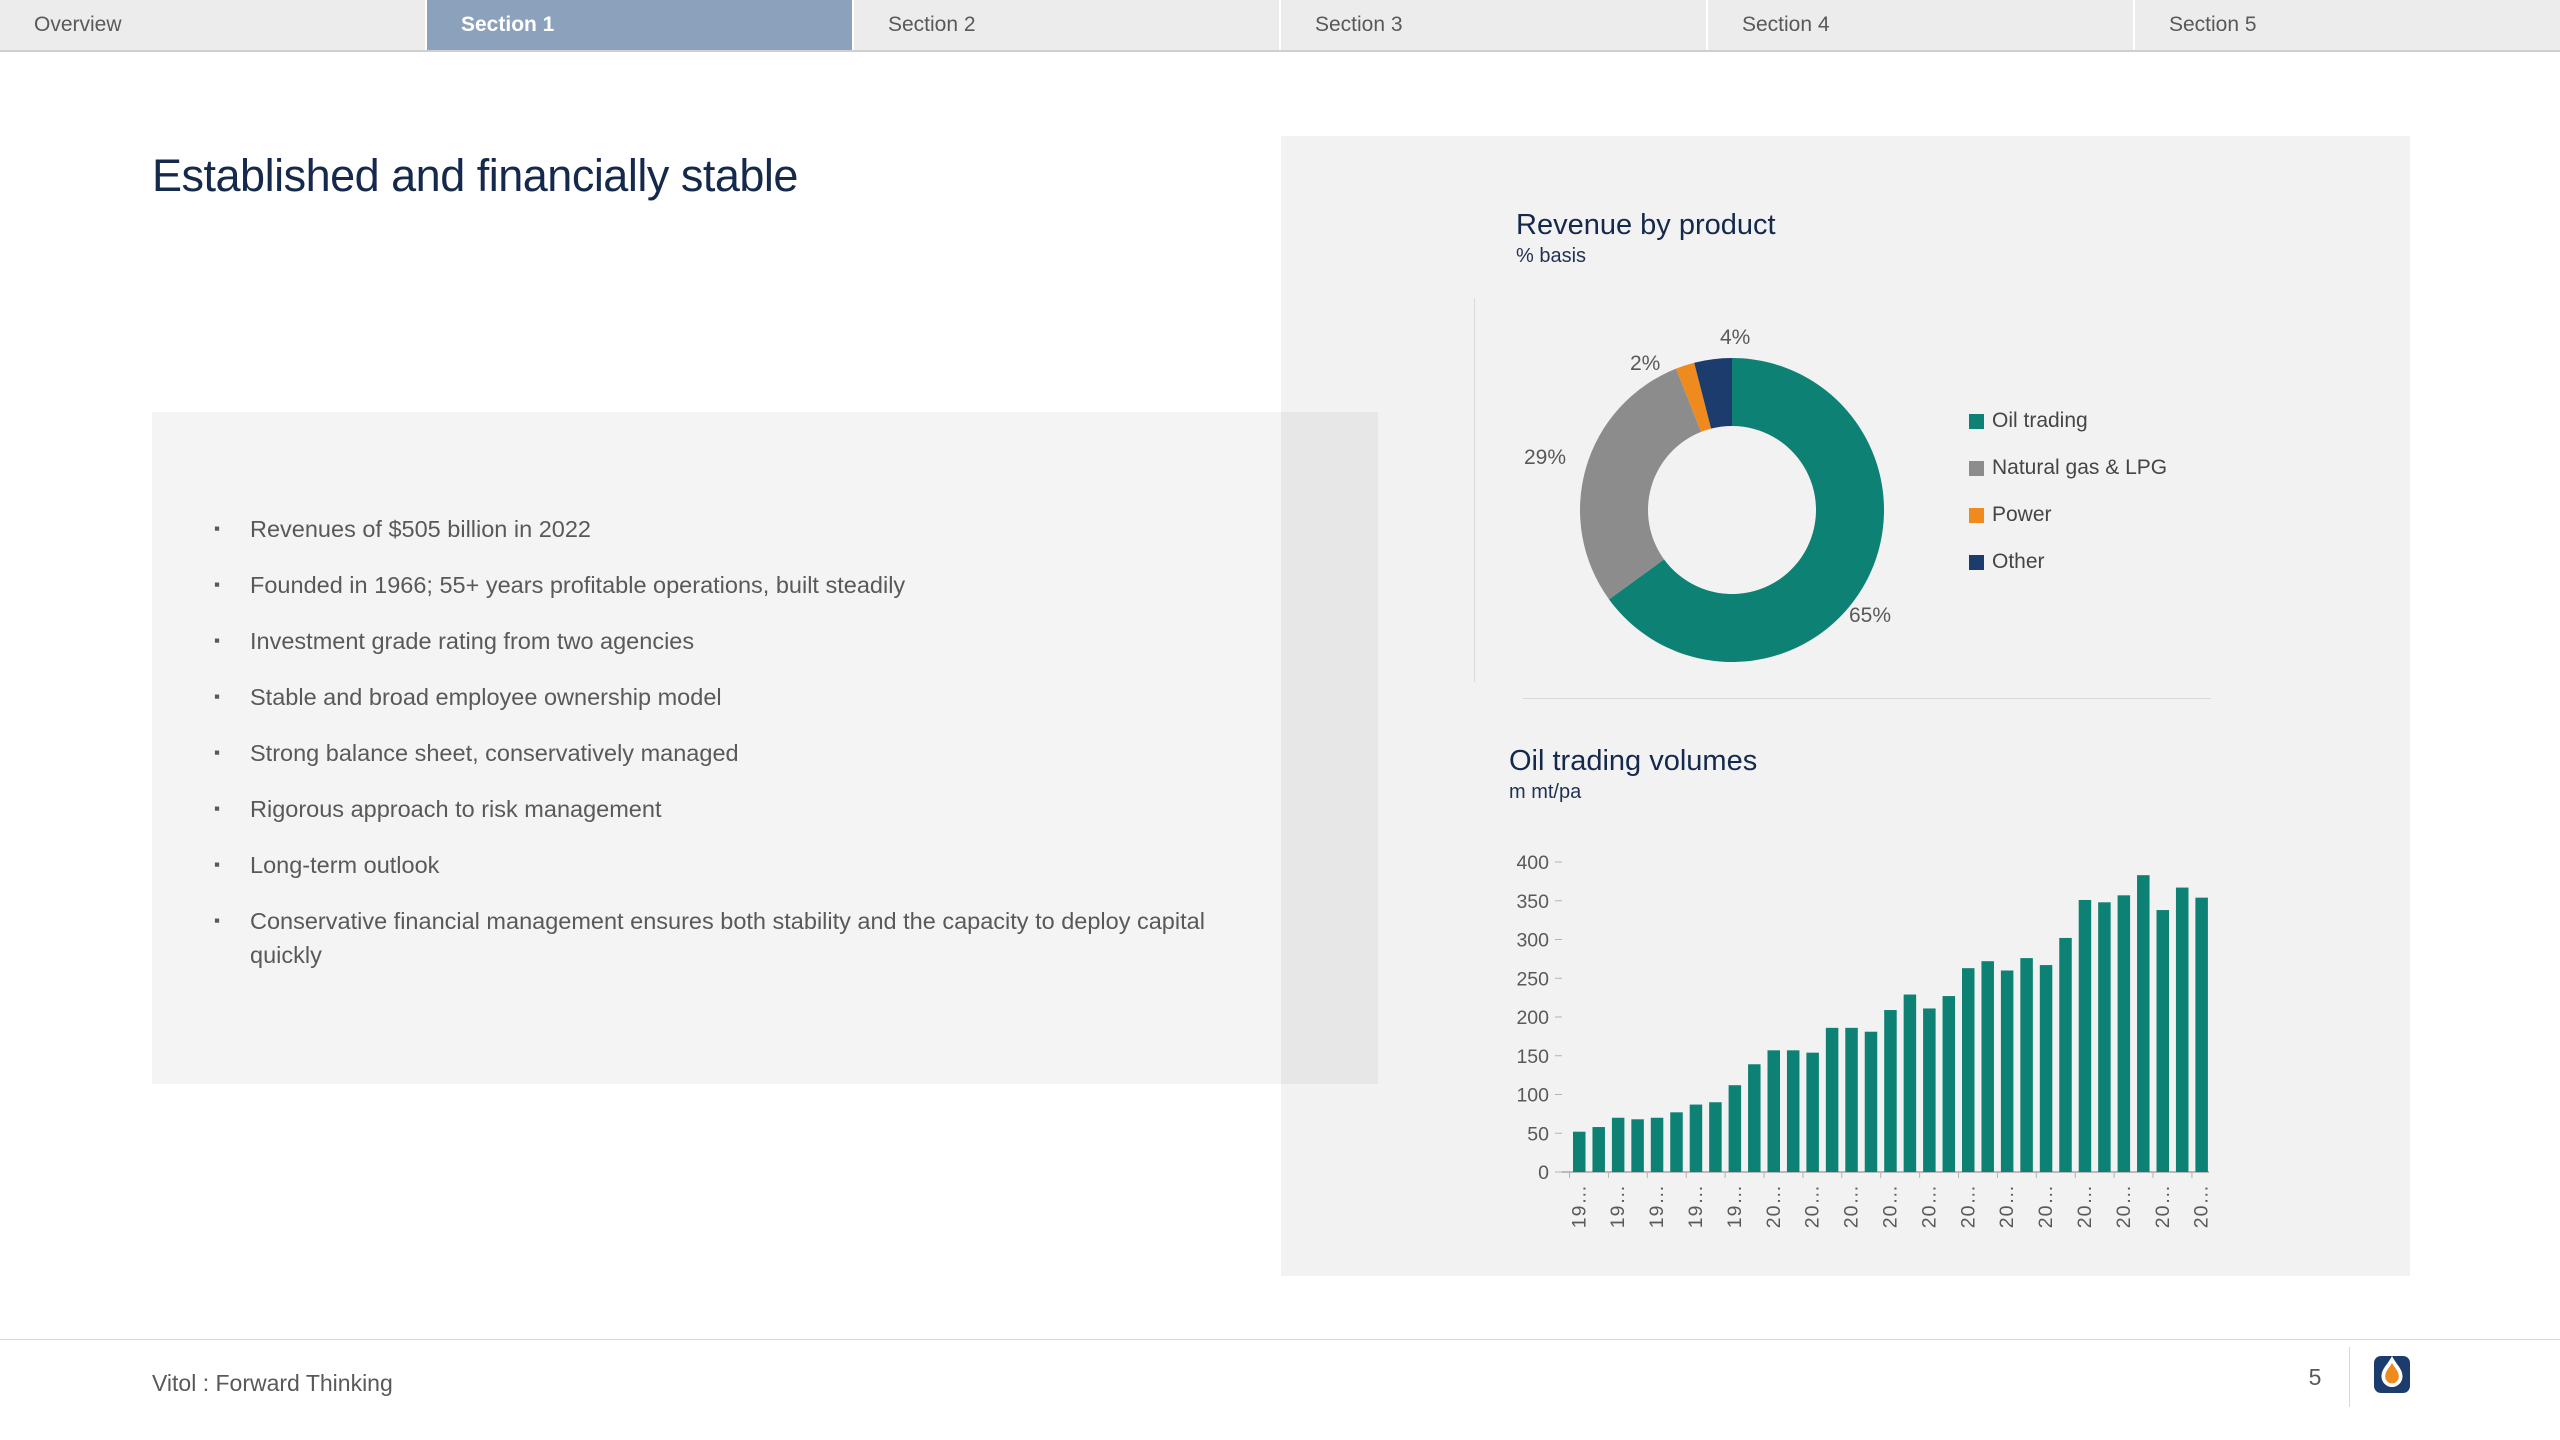  What do you see at coordinates (1532, 902) in the screenshot?
I see `y-axis-tick-label: 350` at bounding box center [1532, 902].